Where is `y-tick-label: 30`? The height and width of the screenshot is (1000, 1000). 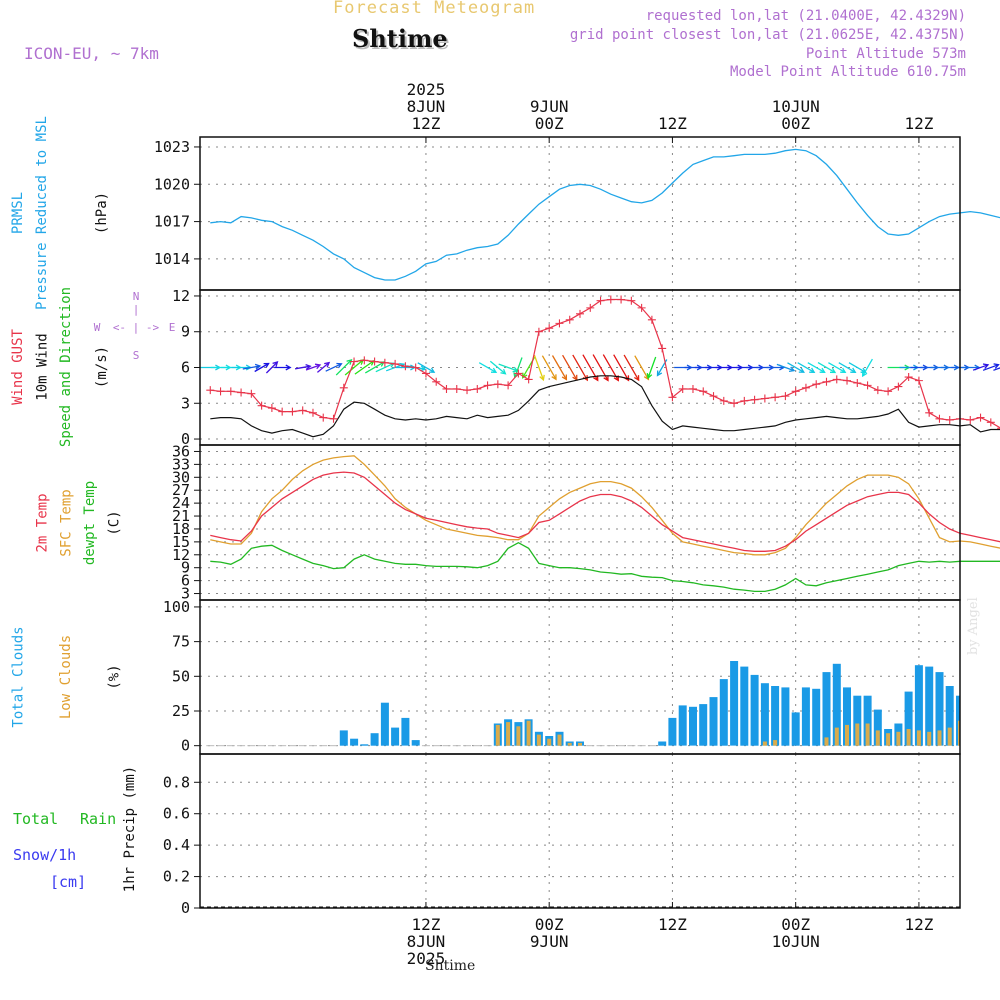
y-tick-label: 30 is located at coordinates (181, 477).